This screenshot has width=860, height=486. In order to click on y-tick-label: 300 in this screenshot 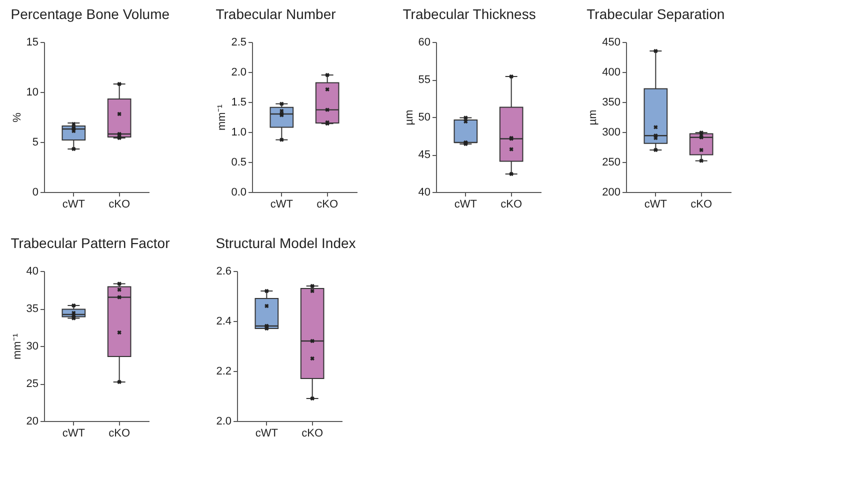, I will do `click(611, 132)`.